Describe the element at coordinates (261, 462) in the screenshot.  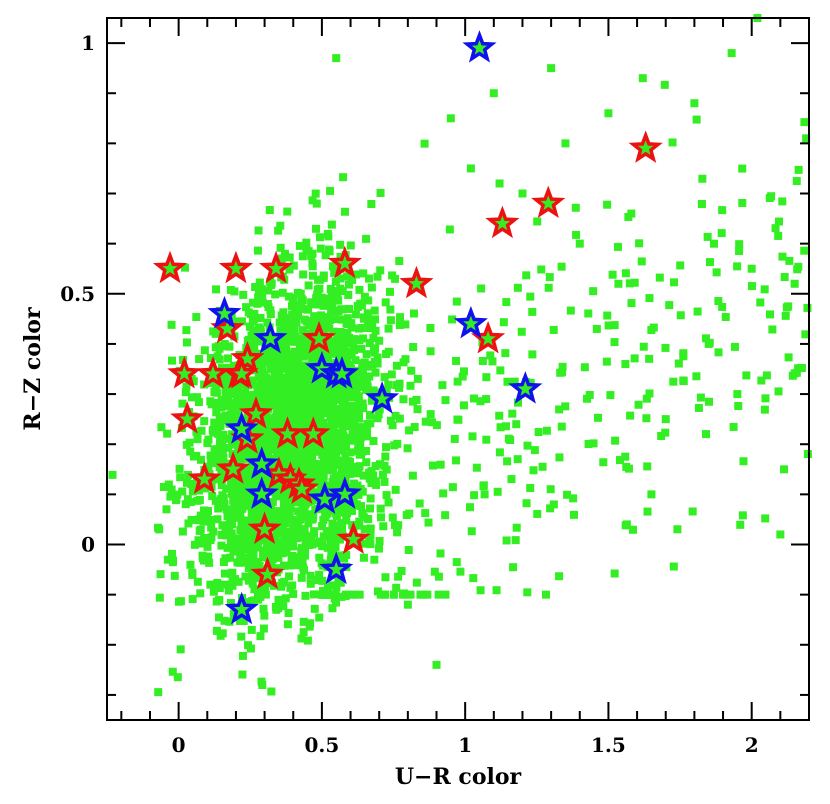
I see `blue-star-marker` at that location.